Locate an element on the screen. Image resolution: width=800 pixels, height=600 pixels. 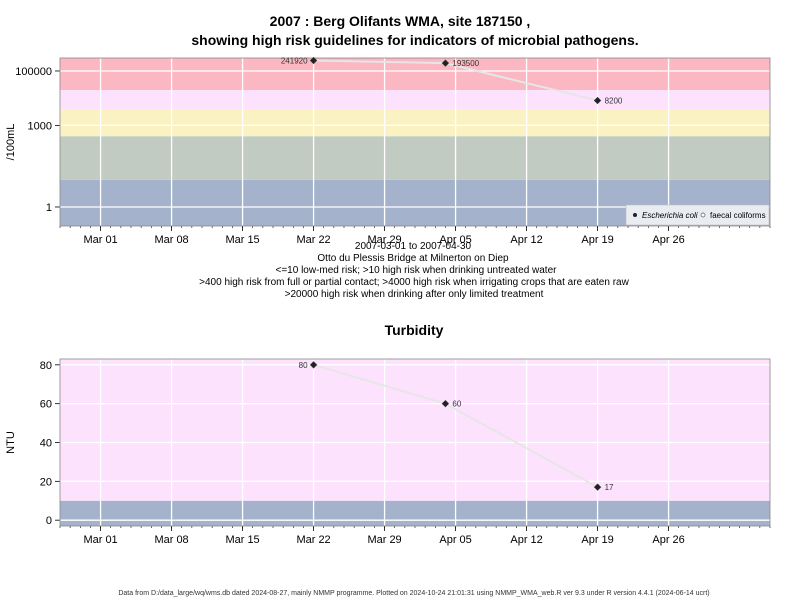
turbidity-x-tick-label: Mar 15 is located at coordinates (242, 540).